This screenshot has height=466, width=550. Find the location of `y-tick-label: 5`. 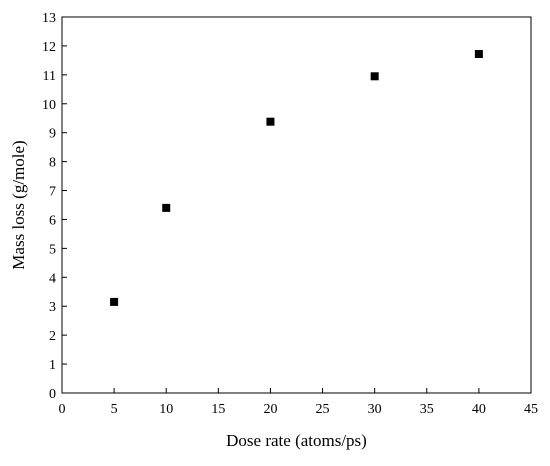

y-tick-label: 5 is located at coordinates (52, 249).